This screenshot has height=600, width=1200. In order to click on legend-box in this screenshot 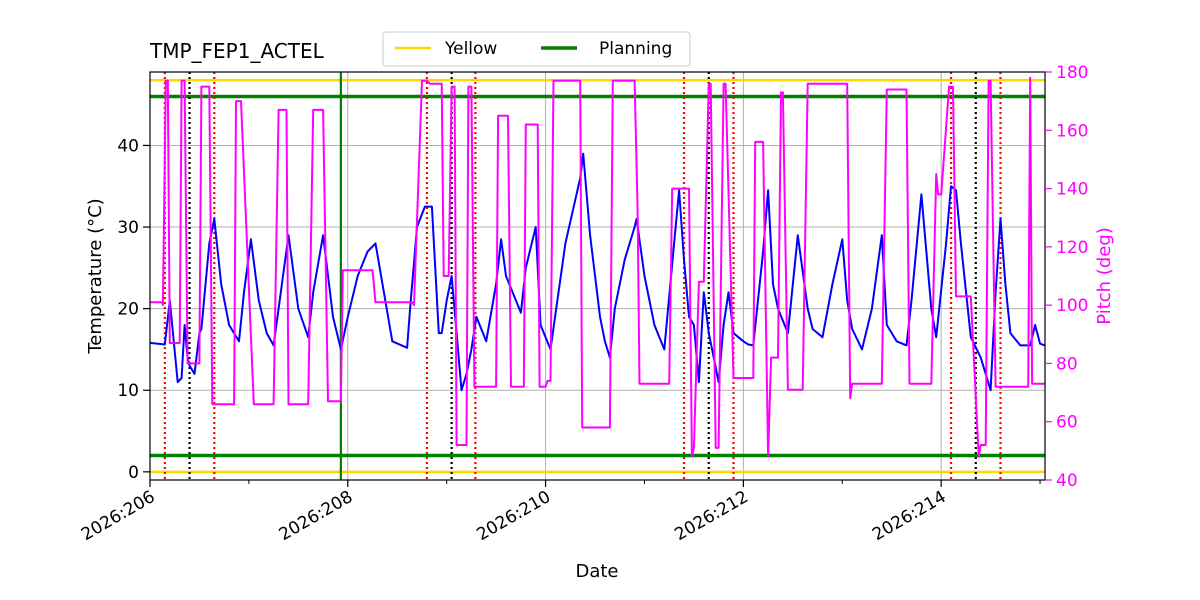, I will do `click(536, 49)`.